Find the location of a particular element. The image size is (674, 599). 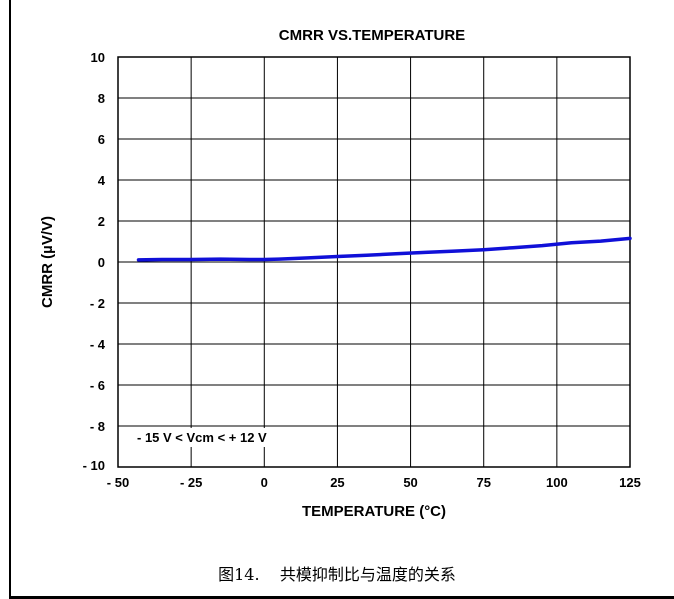

x-tick-label: 50 is located at coordinates (410, 482).